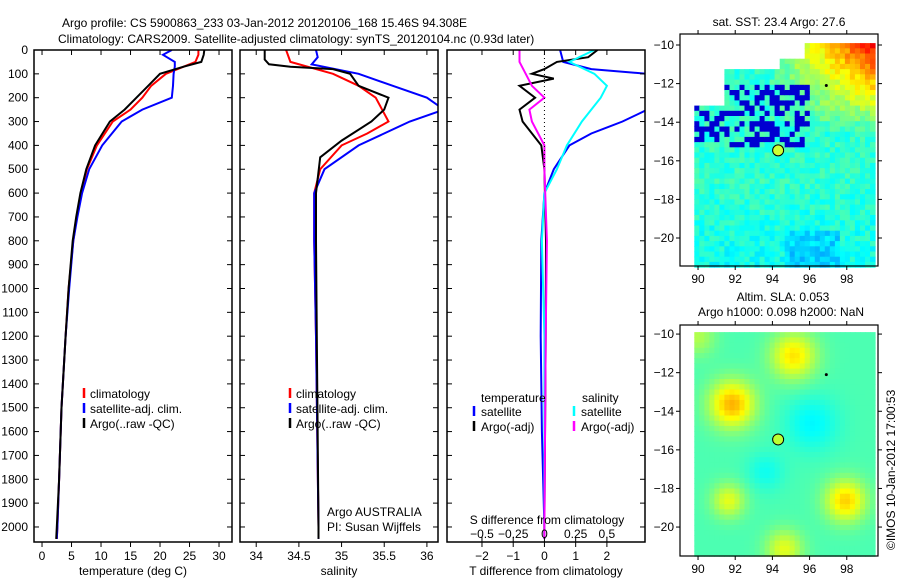  I want to click on y-tick-label: 2000, so click(14, 527).